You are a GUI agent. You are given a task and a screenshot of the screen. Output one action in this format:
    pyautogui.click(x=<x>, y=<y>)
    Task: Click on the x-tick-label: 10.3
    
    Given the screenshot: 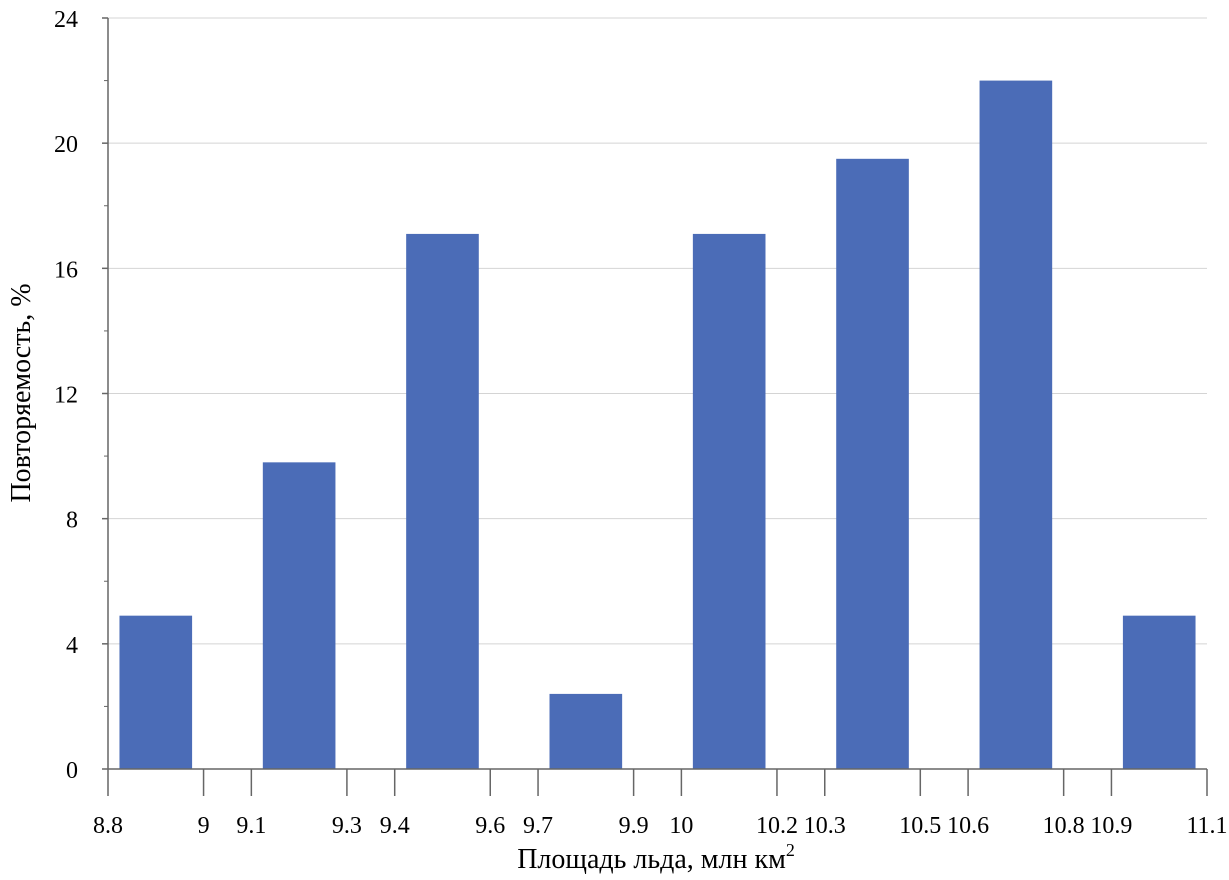 What is the action you would take?
    pyautogui.click(x=825, y=826)
    